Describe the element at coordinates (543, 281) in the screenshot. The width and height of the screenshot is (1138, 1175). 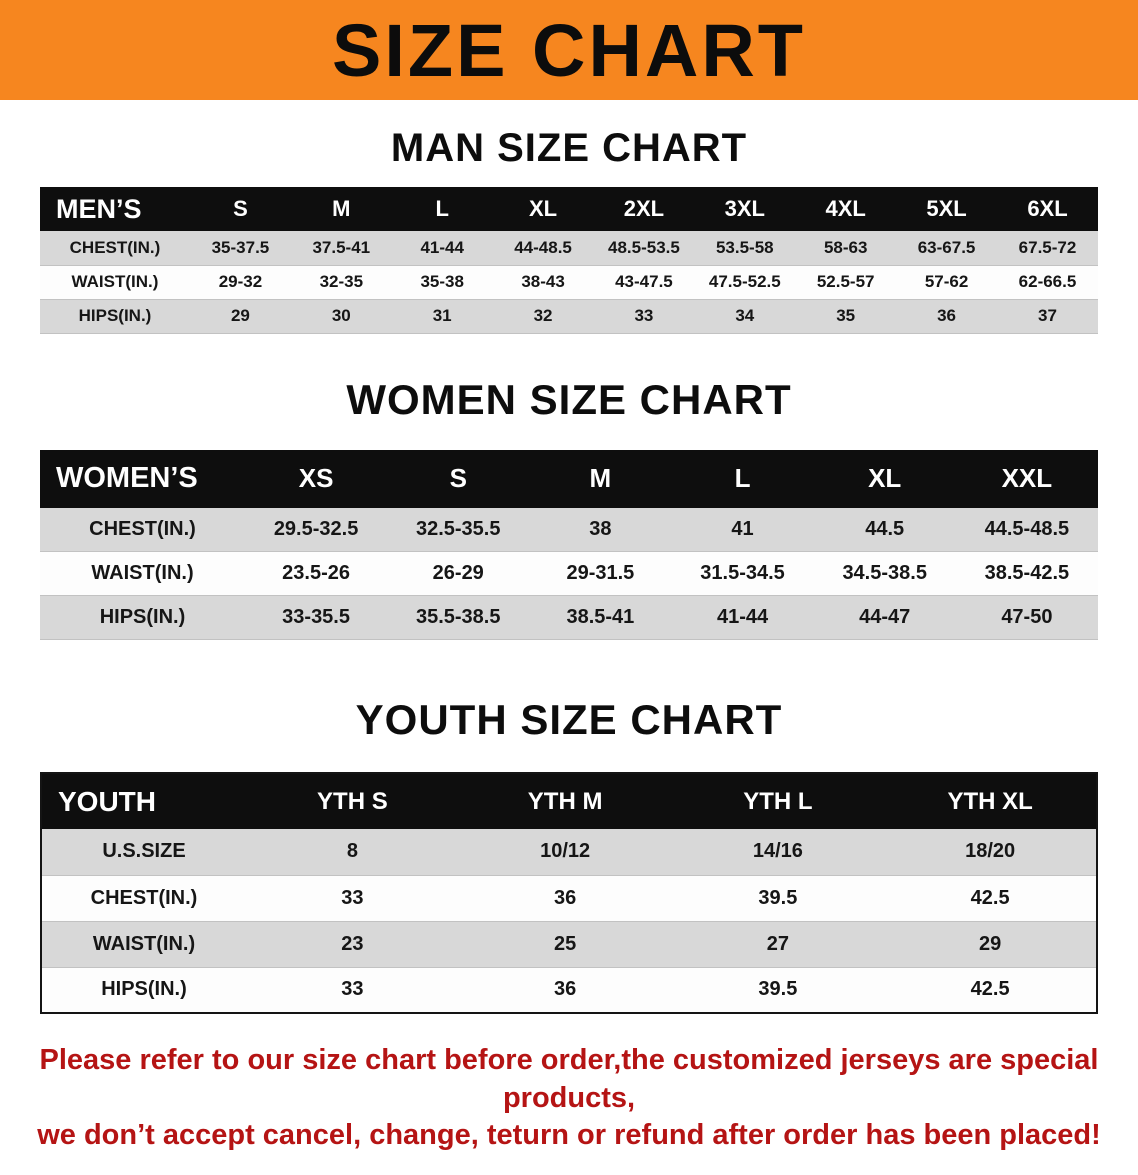
I see `size-value-cell: 38-43` at that location.